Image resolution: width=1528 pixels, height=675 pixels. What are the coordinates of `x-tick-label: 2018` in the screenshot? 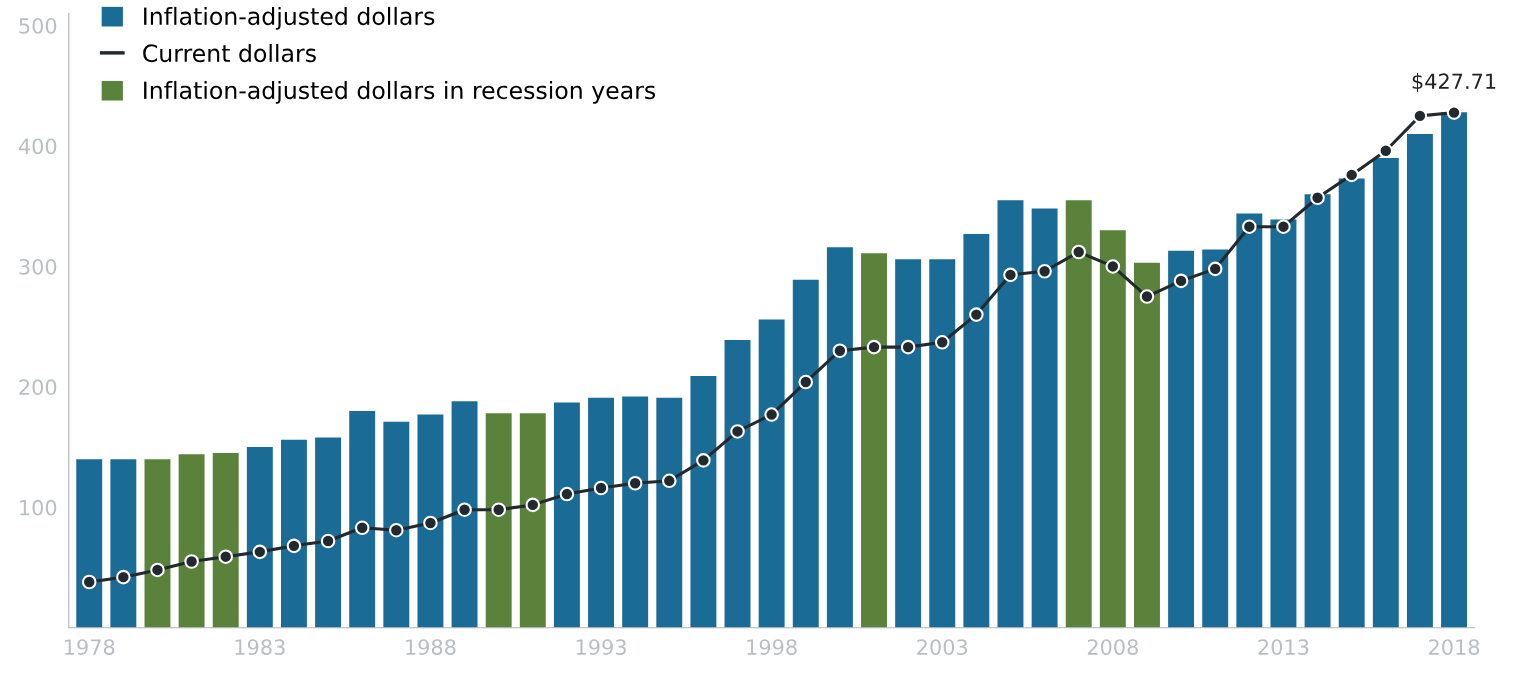 It's located at (1454, 647).